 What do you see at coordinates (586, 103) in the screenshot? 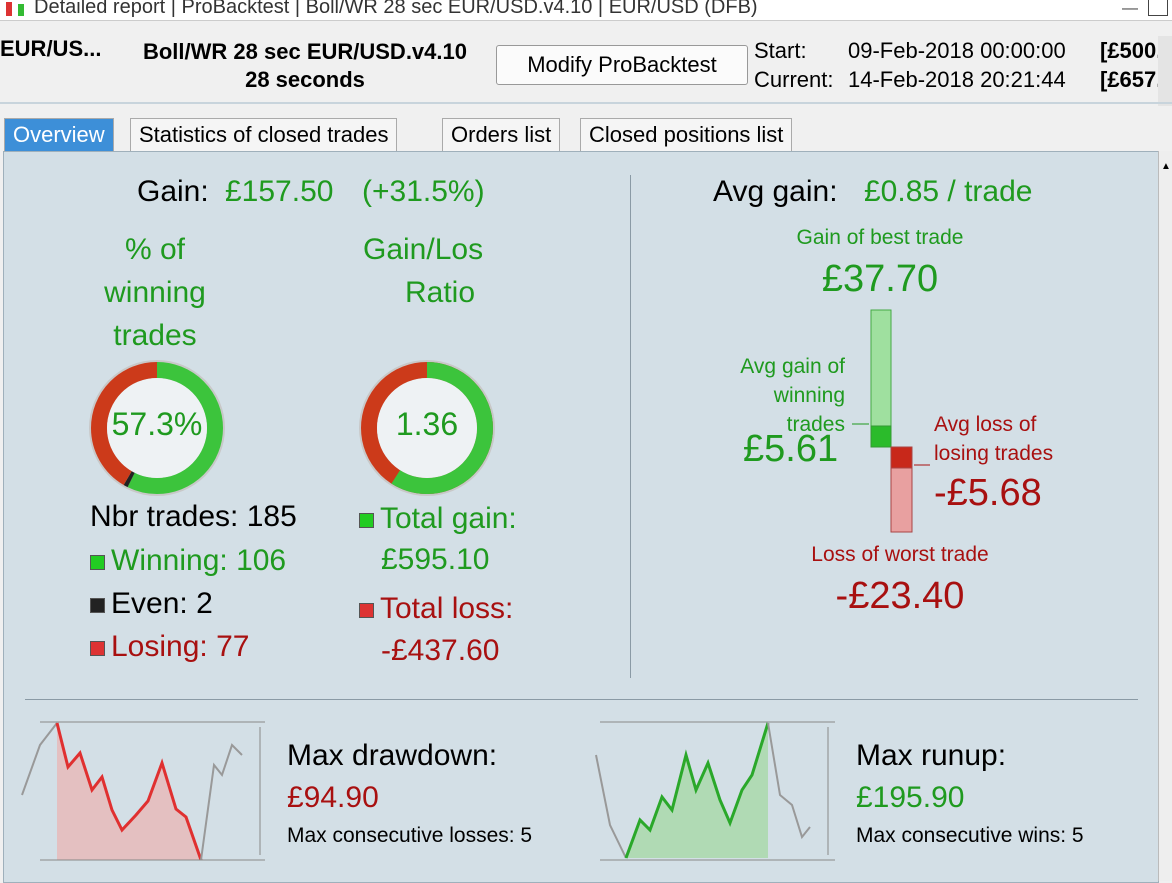
I see `separator` at bounding box center [586, 103].